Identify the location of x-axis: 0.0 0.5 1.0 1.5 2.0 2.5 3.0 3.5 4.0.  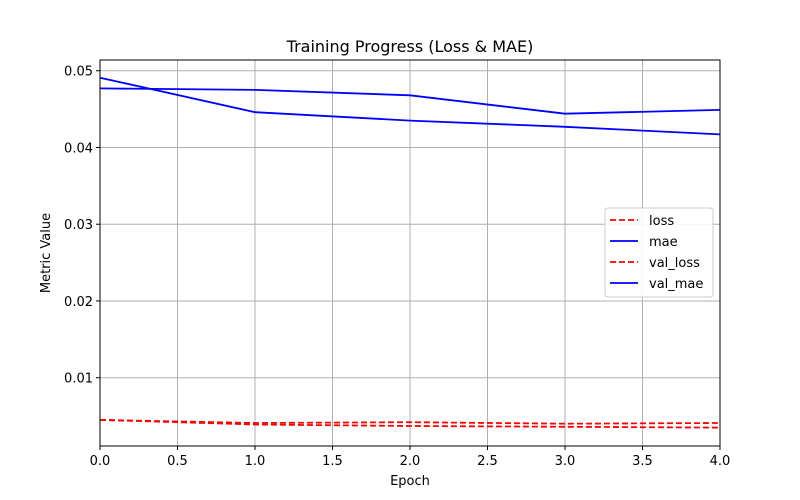
(410, 457).